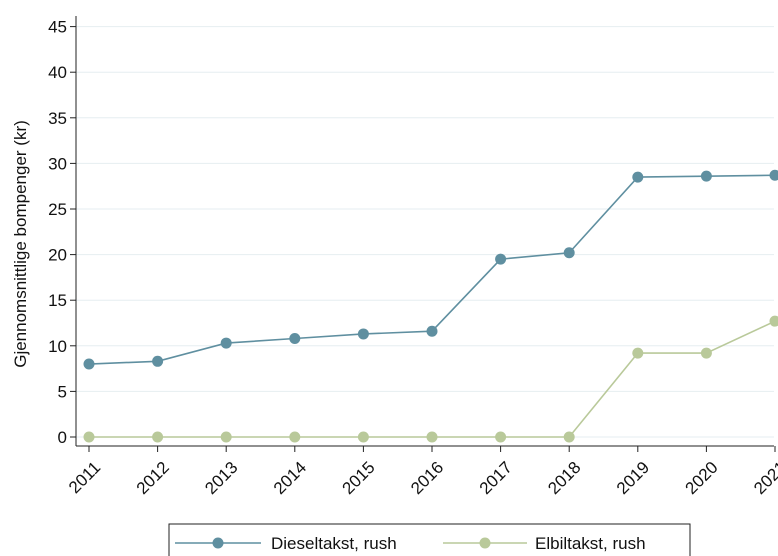  What do you see at coordinates (290, 478) in the screenshot?
I see `x-tick-label: 2014` at bounding box center [290, 478].